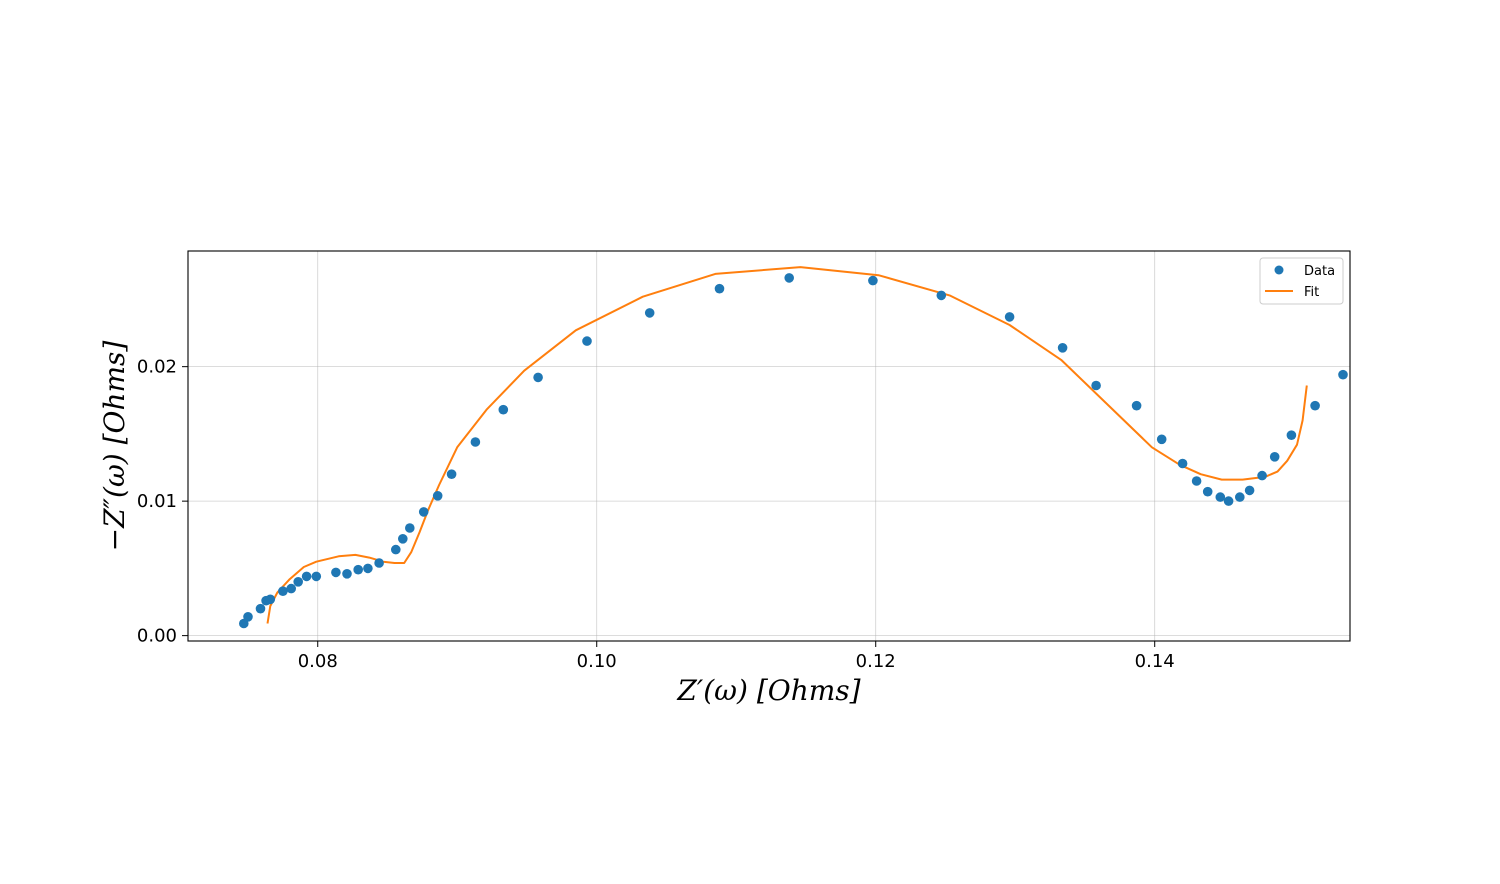  Describe the element at coordinates (876, 661) in the screenshot. I see `x-tick-label: 0.12` at that location.